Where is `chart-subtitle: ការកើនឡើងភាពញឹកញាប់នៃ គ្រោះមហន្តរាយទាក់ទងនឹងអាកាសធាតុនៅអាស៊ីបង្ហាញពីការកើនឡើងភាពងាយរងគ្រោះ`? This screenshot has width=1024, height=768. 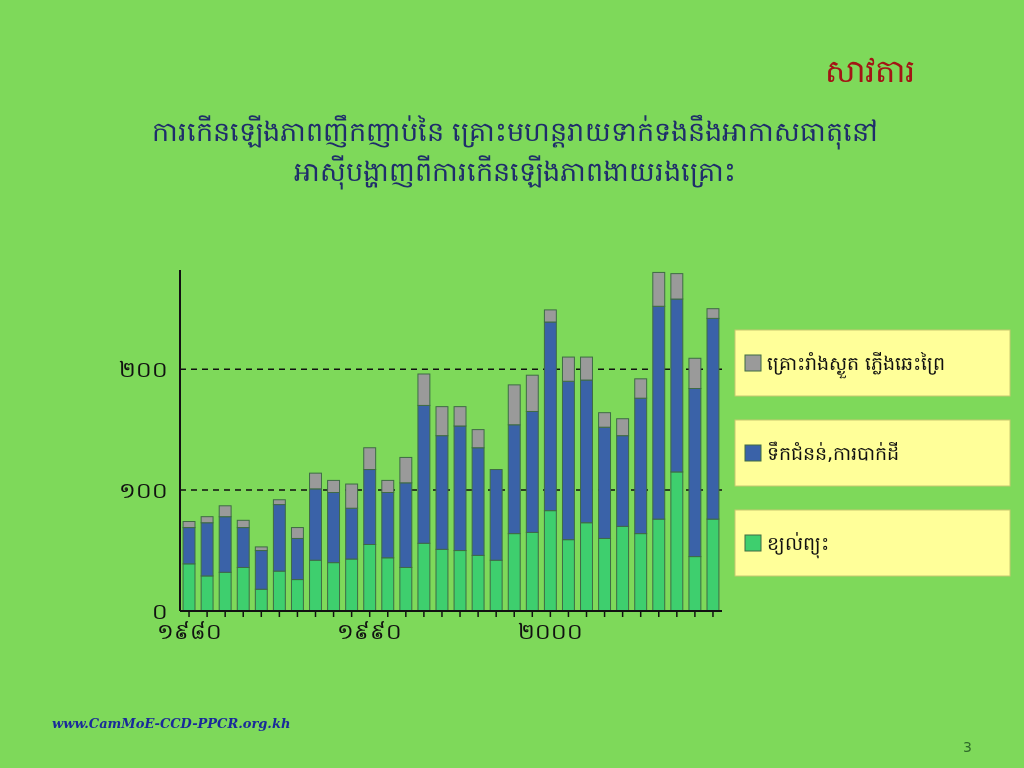 chart-subtitle: ការកើនឡើងភាពញឹកញាប់នៃ គ្រោះមហន្តរាយទាក់ទងនឹងអាកាសធាតុនៅអាស៊ីបង្ហាញពីការកើនឡើងភាពងាយរងគ្រោះ is located at coordinates (515, 152).